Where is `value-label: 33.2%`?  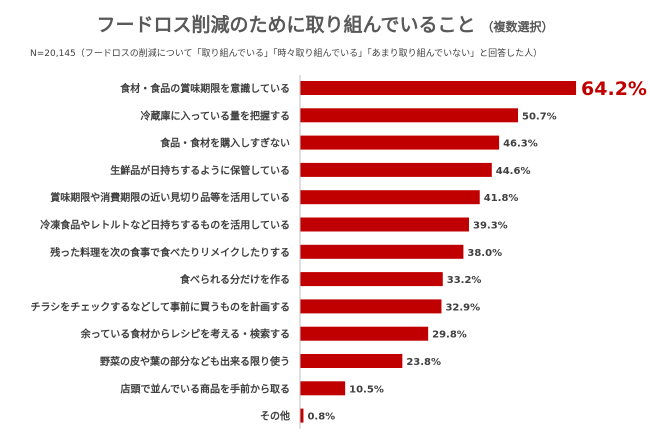
value-label: 33.2% is located at coordinates (464, 280).